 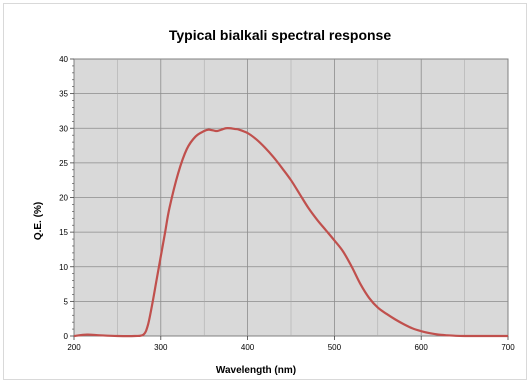 What do you see at coordinates (256, 370) in the screenshot?
I see `x-axis-label: Wavelength (nm)` at bounding box center [256, 370].